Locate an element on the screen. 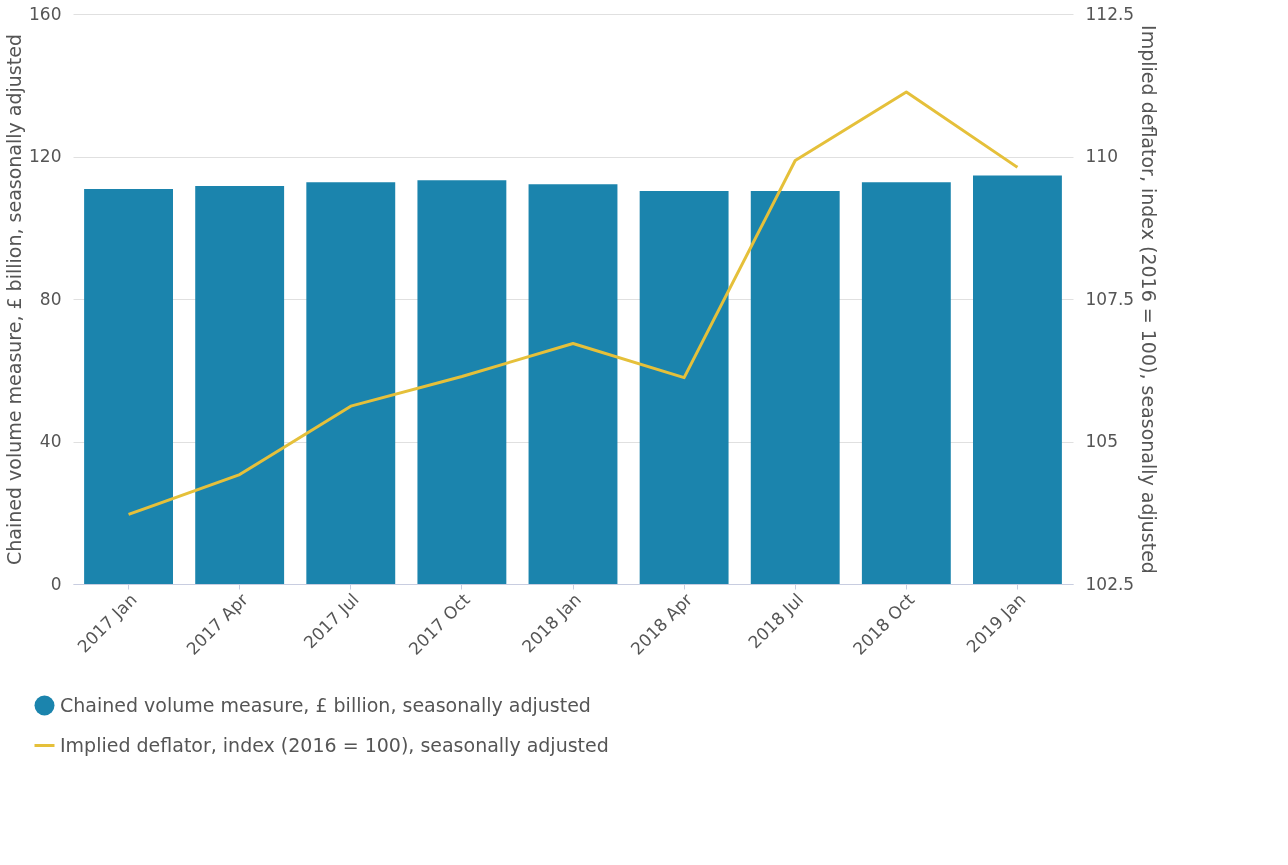 This screenshot has width=1288, height=865. y-axis-title: Chained volume measure, £ billion, seasonally adjusted is located at coordinates (14, 299).